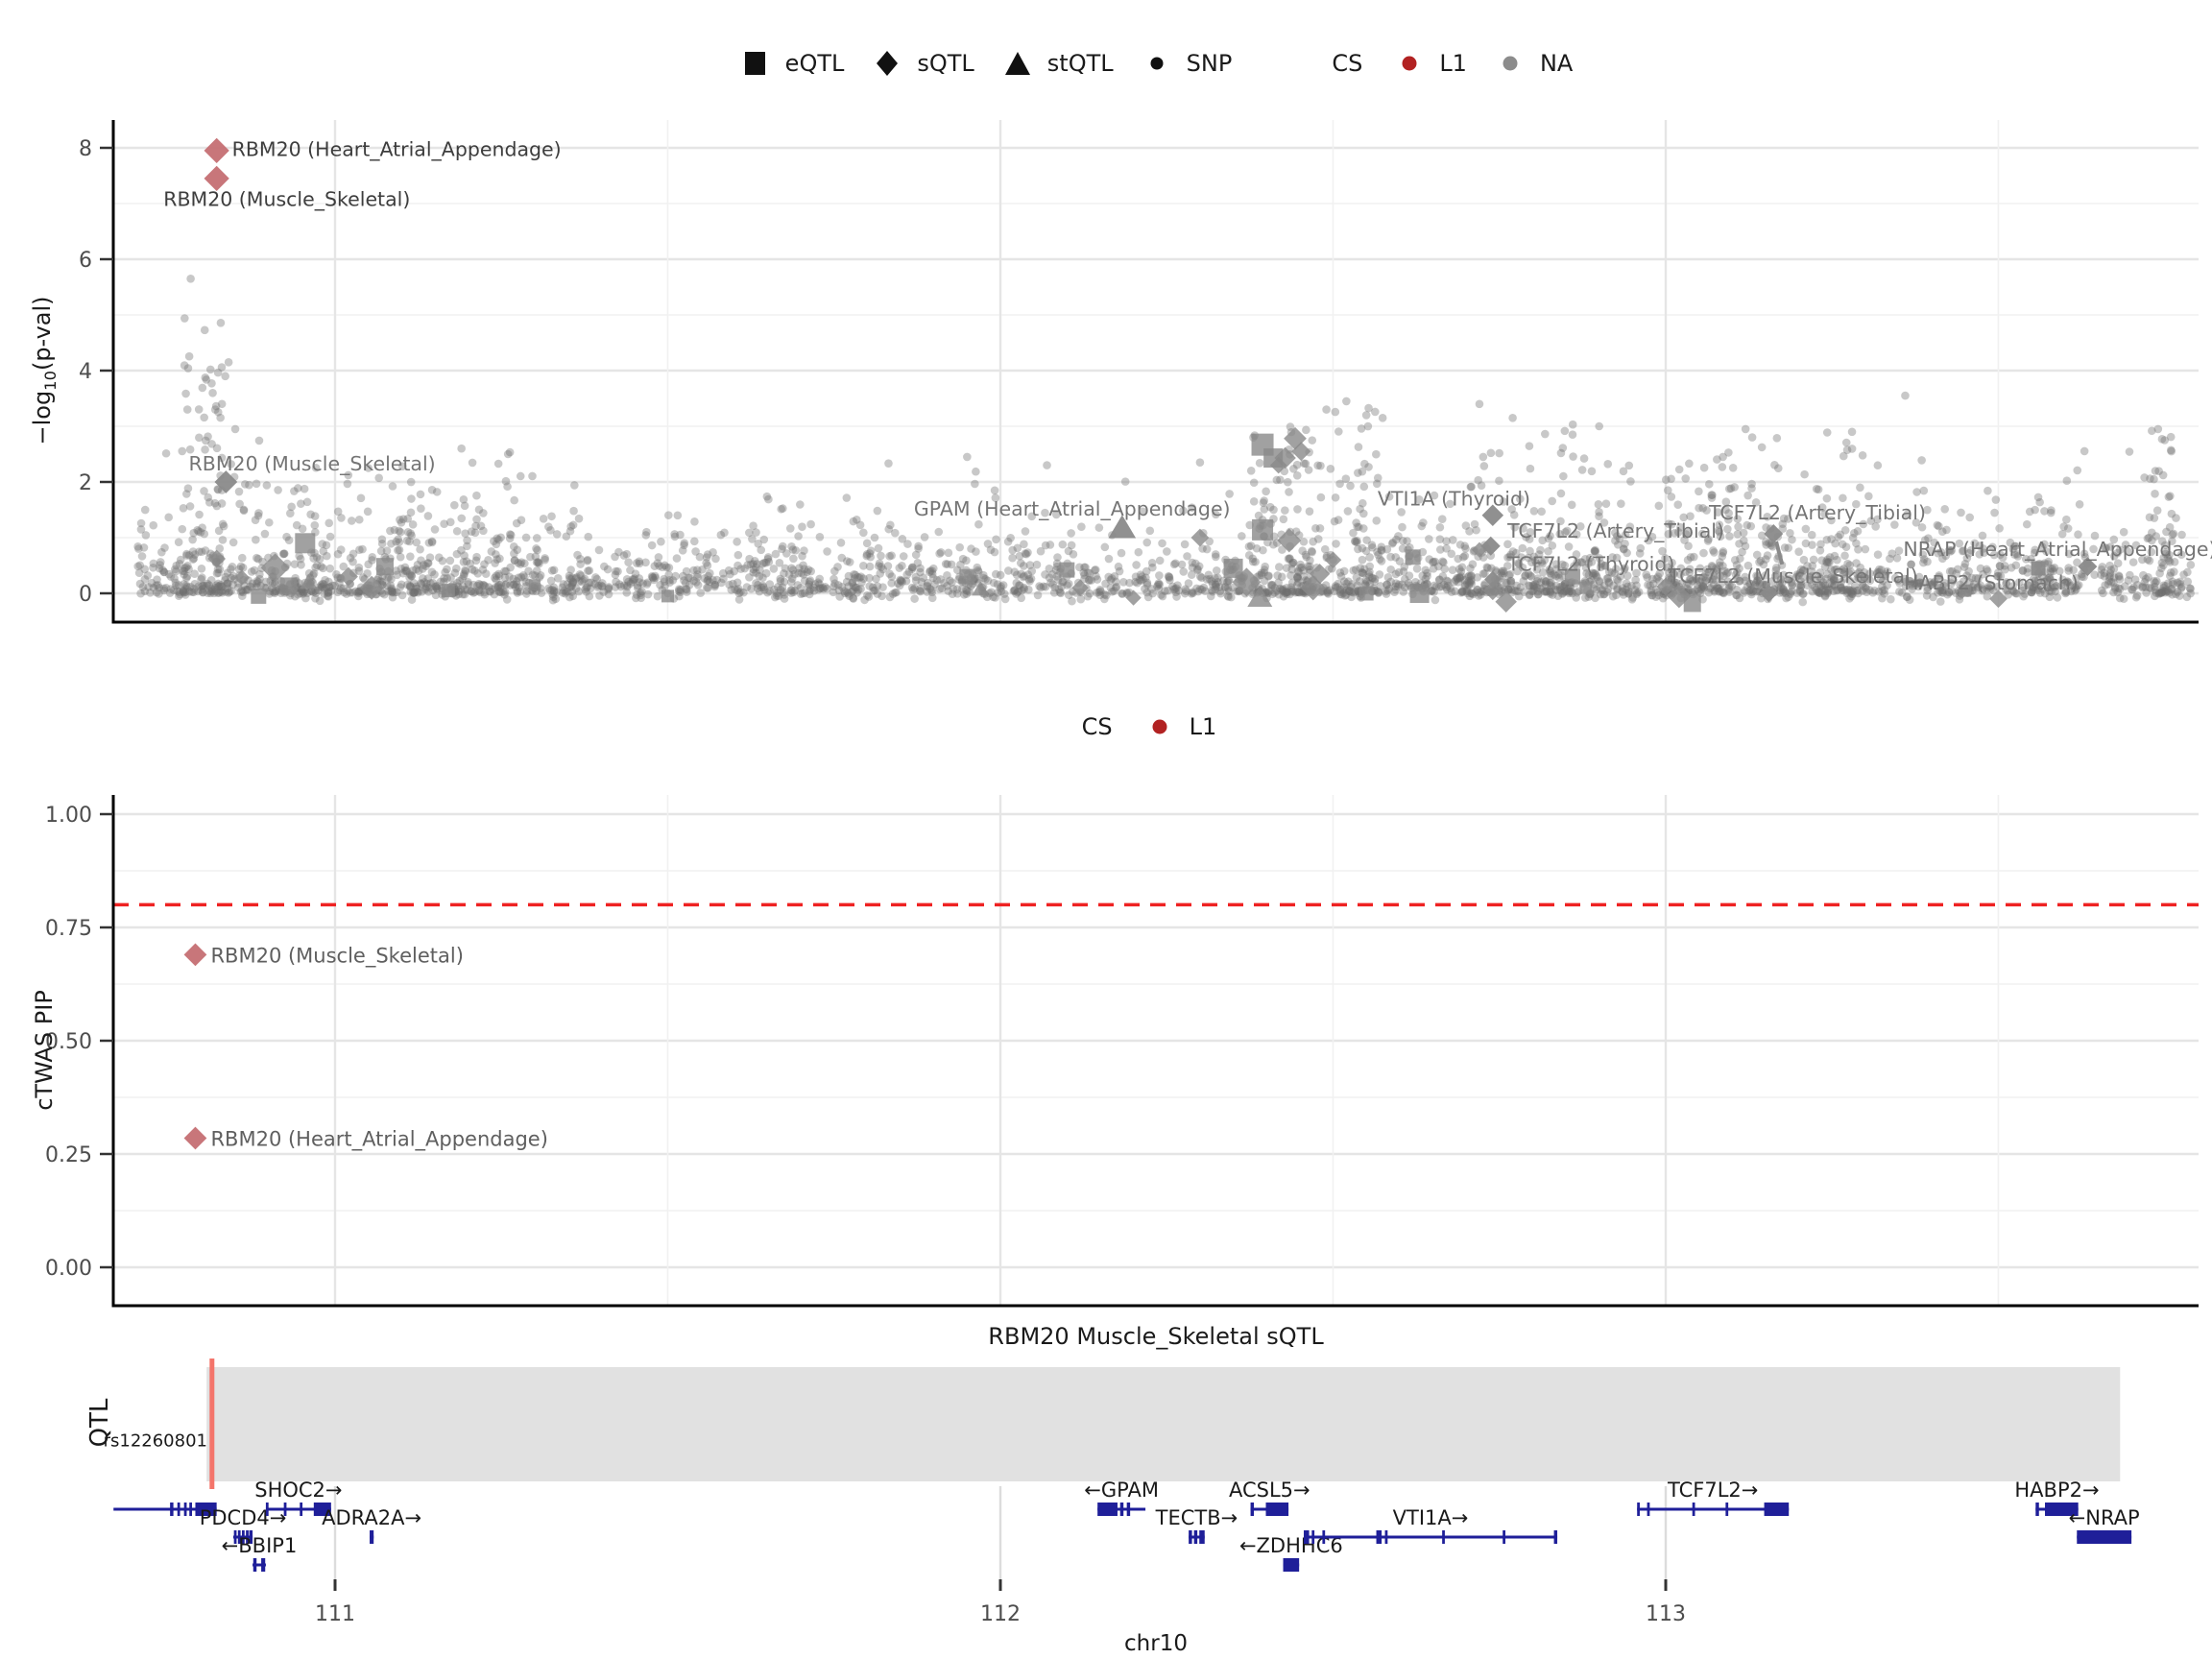 The height and width of the screenshot is (1659, 2212). What do you see at coordinates (86, 483) in the screenshot?
I see `pval-ytick-label: 2` at bounding box center [86, 483].